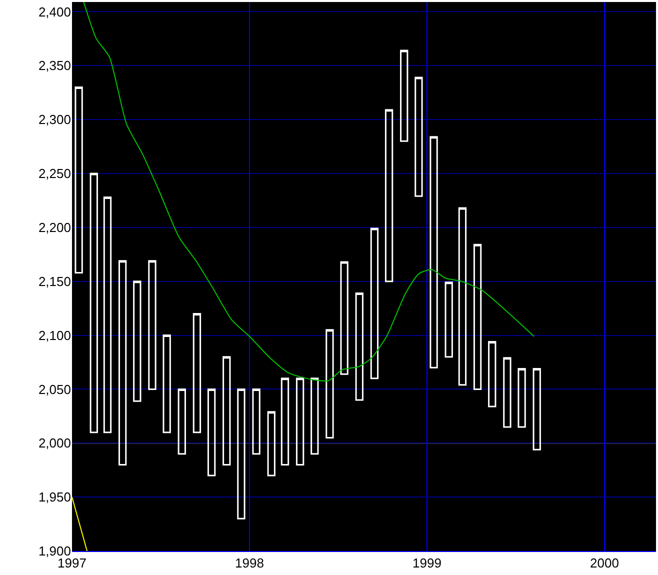 This screenshot has height=575, width=658. Describe the element at coordinates (54, 120) in the screenshot. I see `y-tick-label: 2,300` at that location.